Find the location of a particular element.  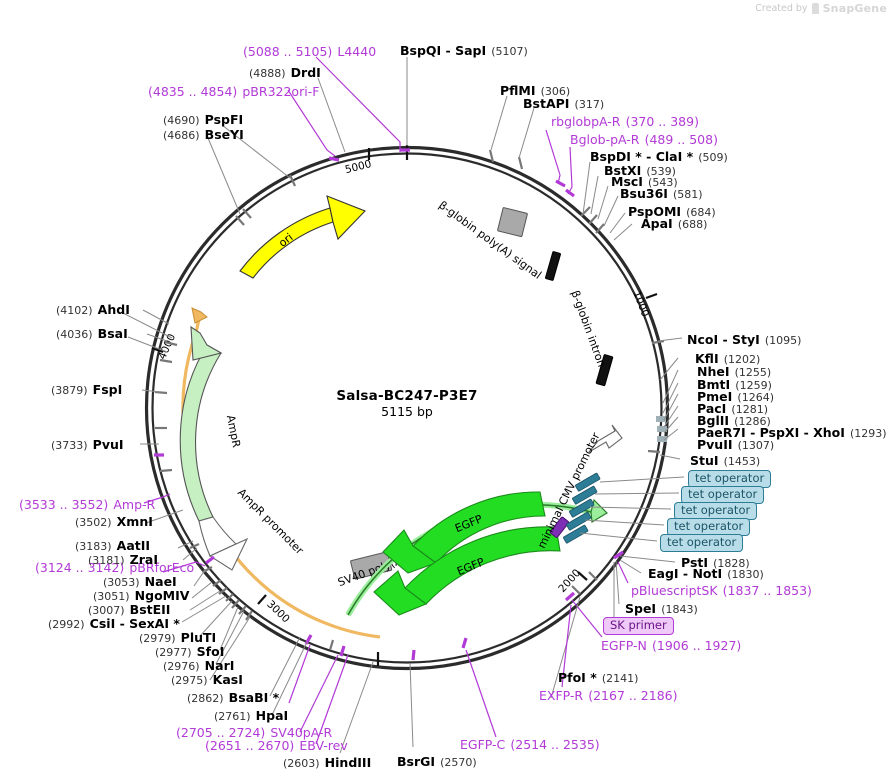

label-egfp-n-pos: (1906 .. 1927) is located at coordinates (697, 645).